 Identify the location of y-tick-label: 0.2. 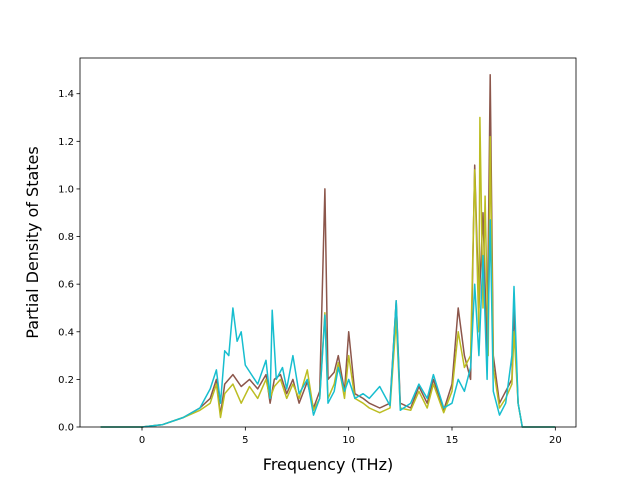
(66, 380).